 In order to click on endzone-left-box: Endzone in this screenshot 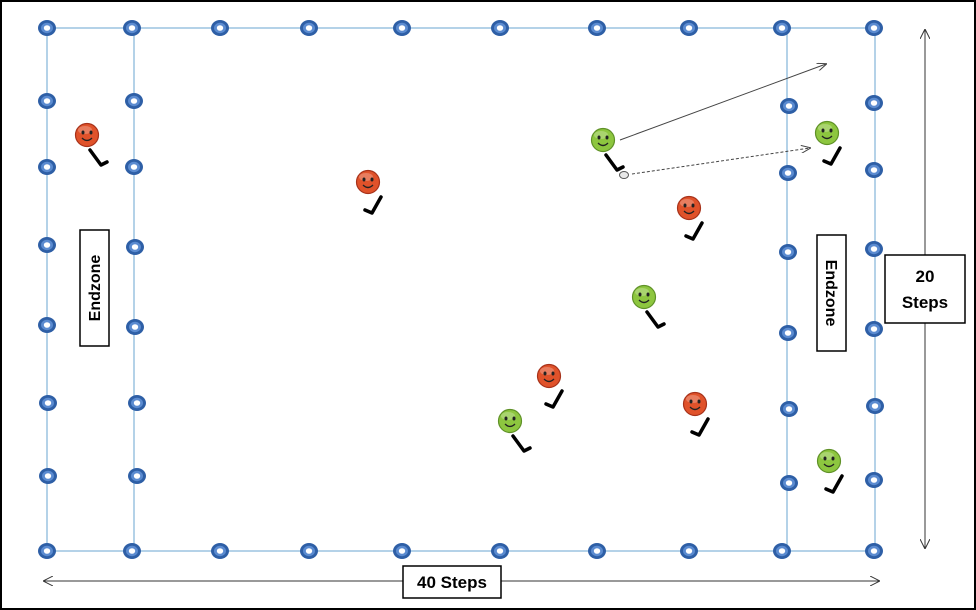, I will do `click(94, 288)`.